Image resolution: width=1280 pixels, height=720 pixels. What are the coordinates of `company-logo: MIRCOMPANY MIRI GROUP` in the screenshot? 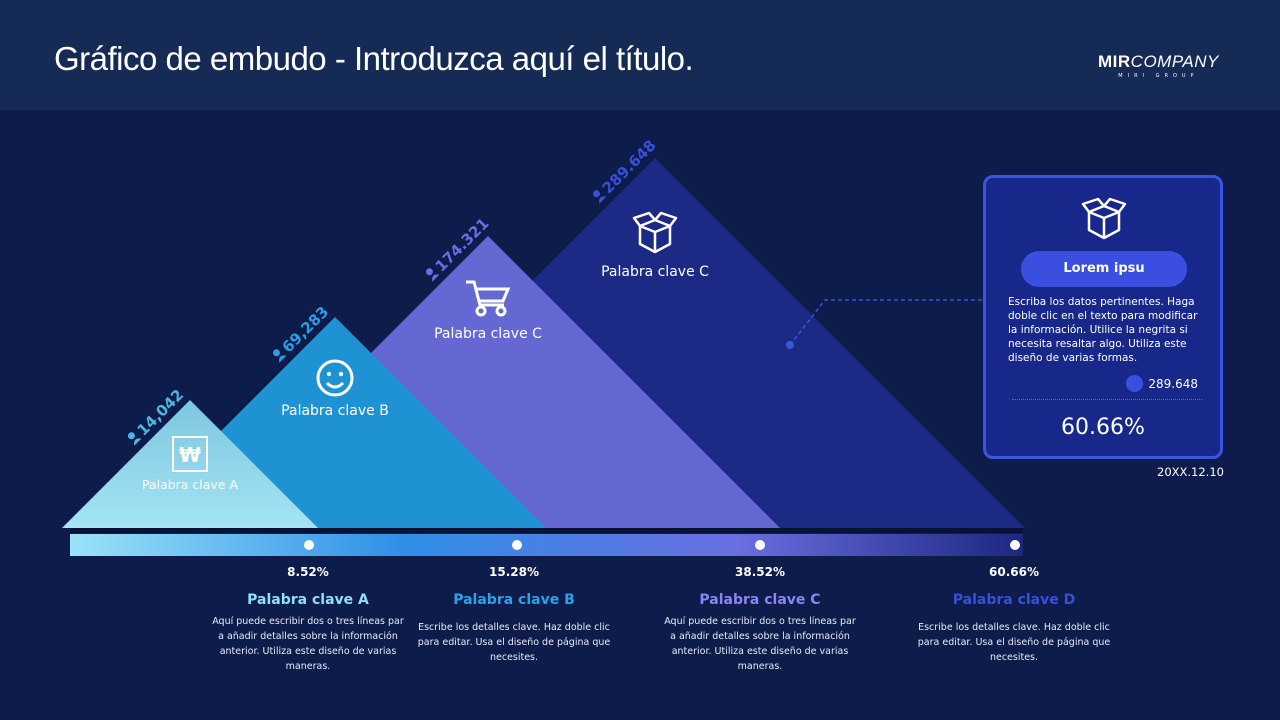 It's located at (1158, 65).